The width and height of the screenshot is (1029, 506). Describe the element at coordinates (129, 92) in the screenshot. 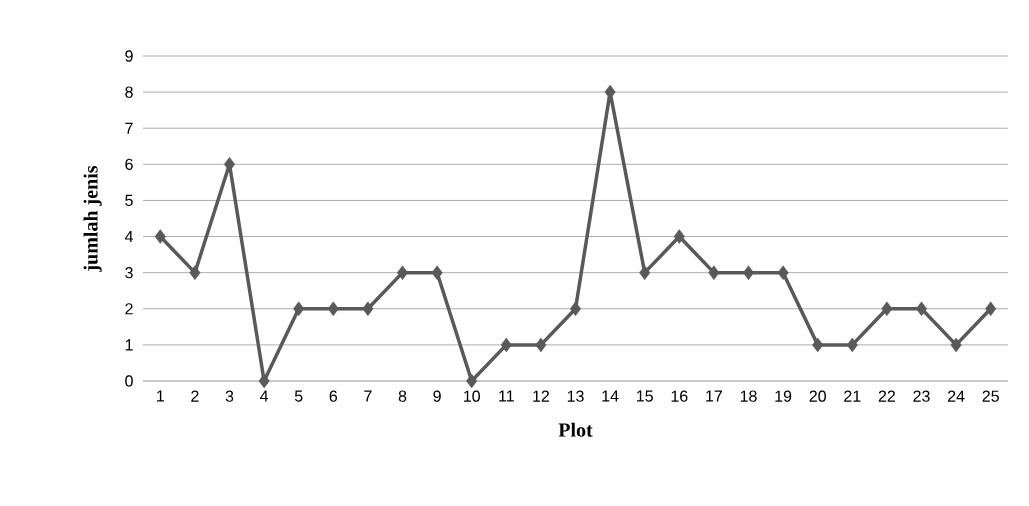

I see `y-tick-label: 8` at that location.